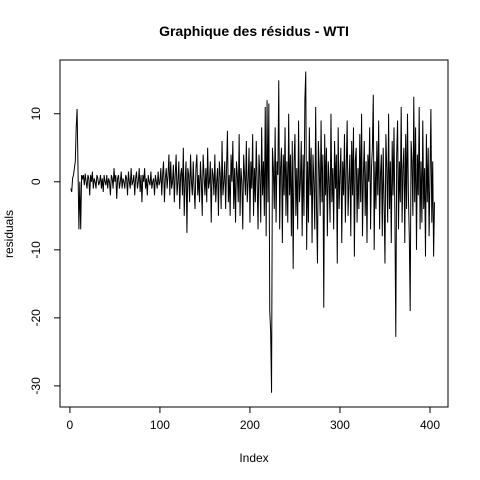  Describe the element at coordinates (254, 31) in the screenshot. I see `chart-title: Graphique des résidus - WTI` at that location.